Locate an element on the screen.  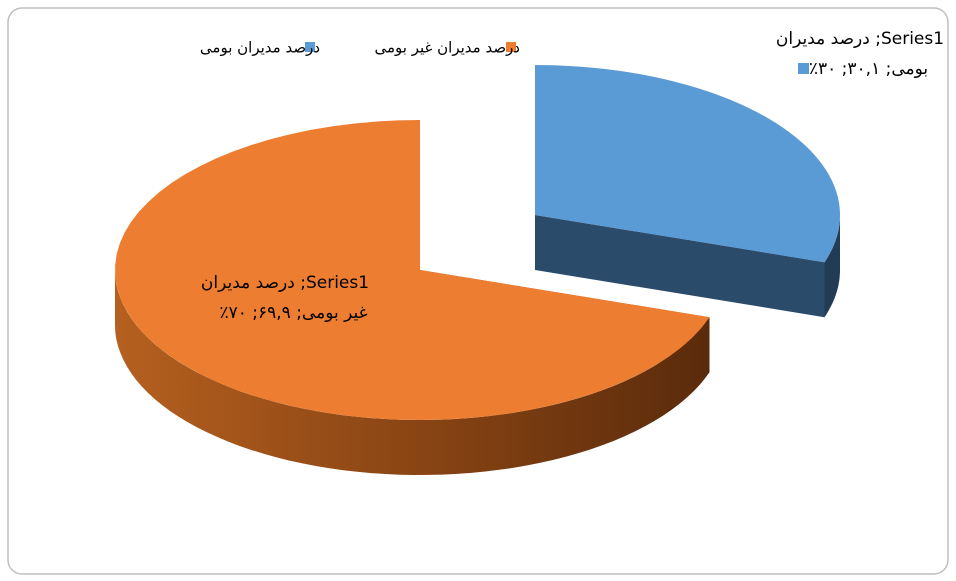
data-label: Series1; درصد مدیران بومی; ۳۰,۱; ۳۰٪ is located at coordinates (860, 54).